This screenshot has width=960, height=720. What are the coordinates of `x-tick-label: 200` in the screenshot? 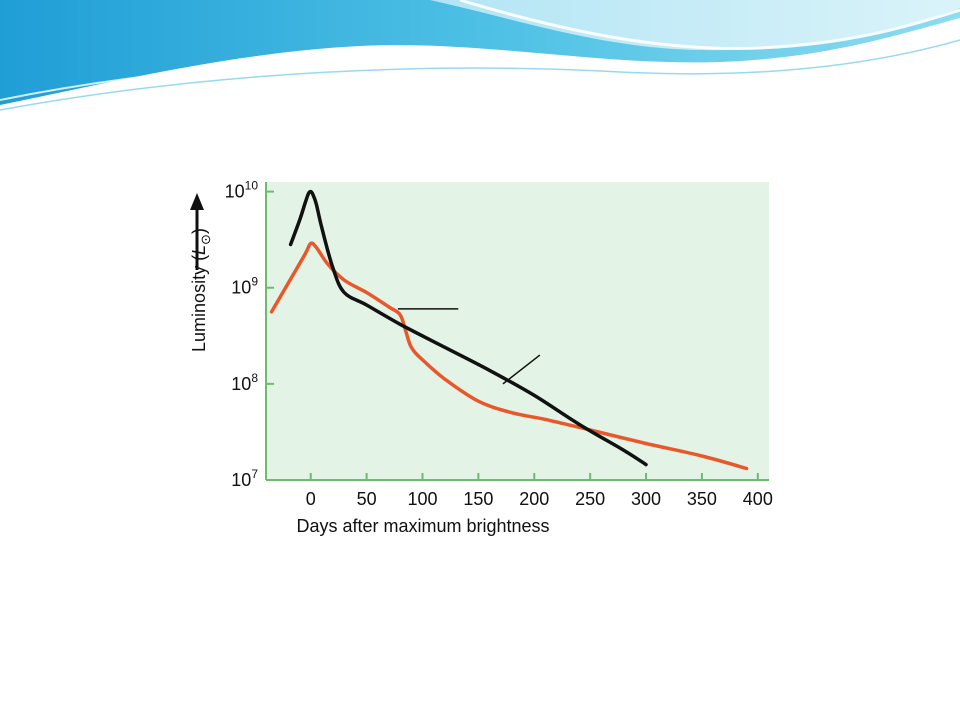 It's located at (534, 499).